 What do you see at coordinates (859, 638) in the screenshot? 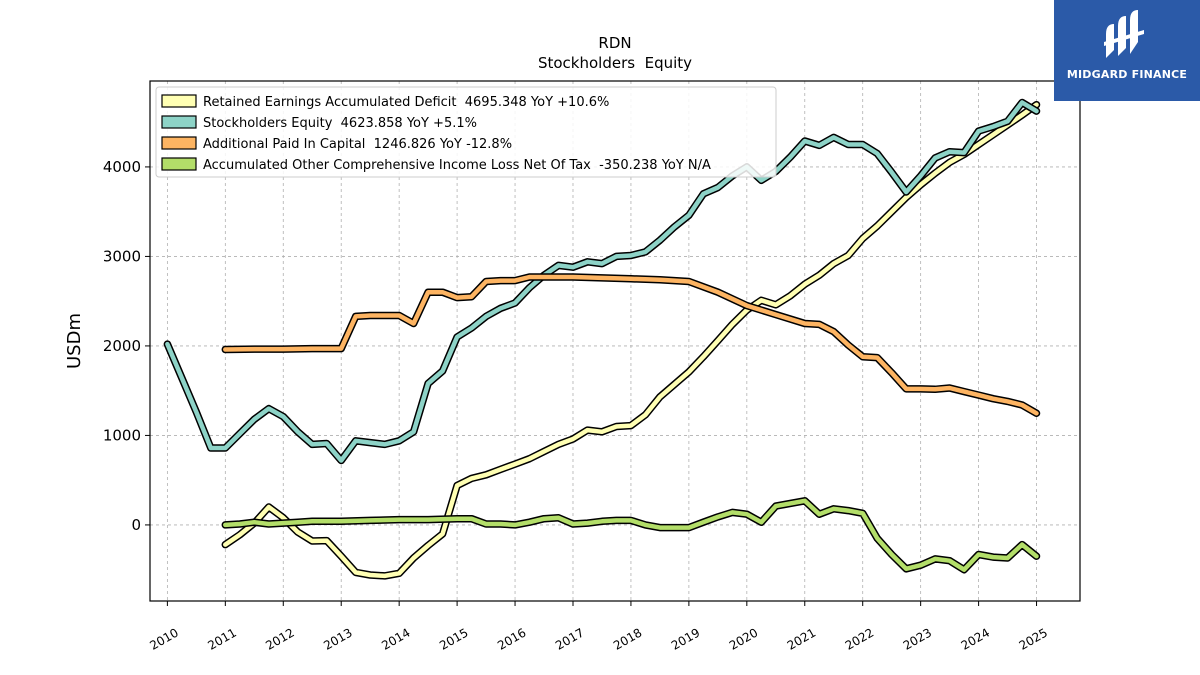
I see `x-tick-label: 2022` at bounding box center [859, 638].